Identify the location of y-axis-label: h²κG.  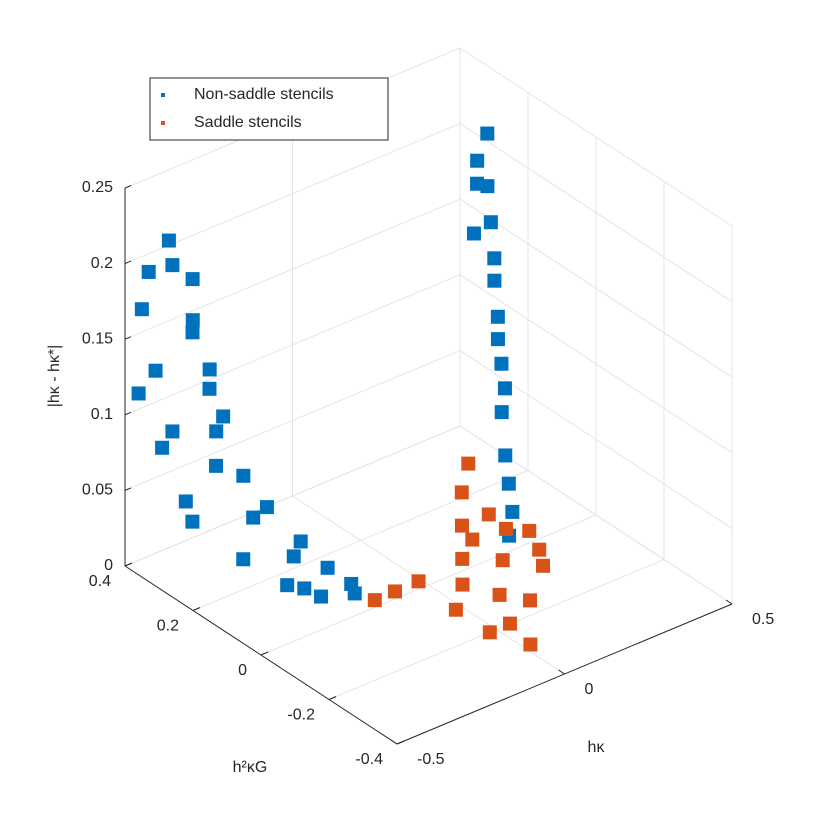
(250, 767).